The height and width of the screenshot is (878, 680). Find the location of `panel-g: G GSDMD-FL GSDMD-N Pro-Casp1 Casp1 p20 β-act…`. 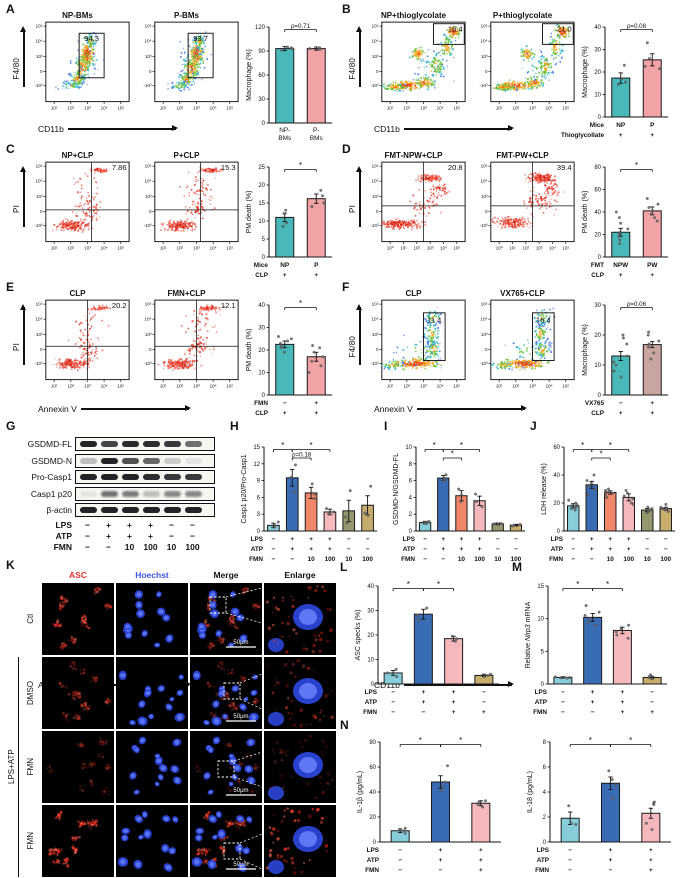

panel-g: G GSDMD-FL GSDMD-N Pro-Casp1 Casp1 p20 β-act… is located at coordinates (116, 491).